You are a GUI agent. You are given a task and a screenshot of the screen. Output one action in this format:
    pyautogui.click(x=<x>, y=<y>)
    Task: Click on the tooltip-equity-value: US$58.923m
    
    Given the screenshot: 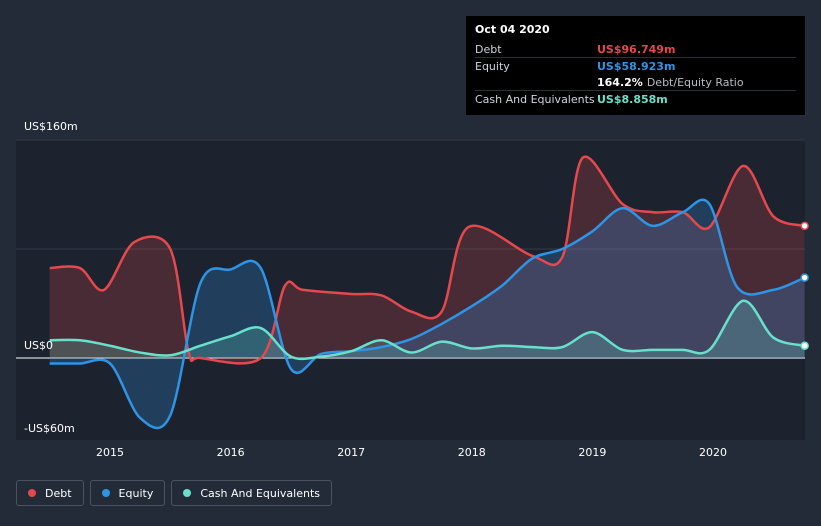 What is the action you would take?
    pyautogui.click(x=636, y=66)
    